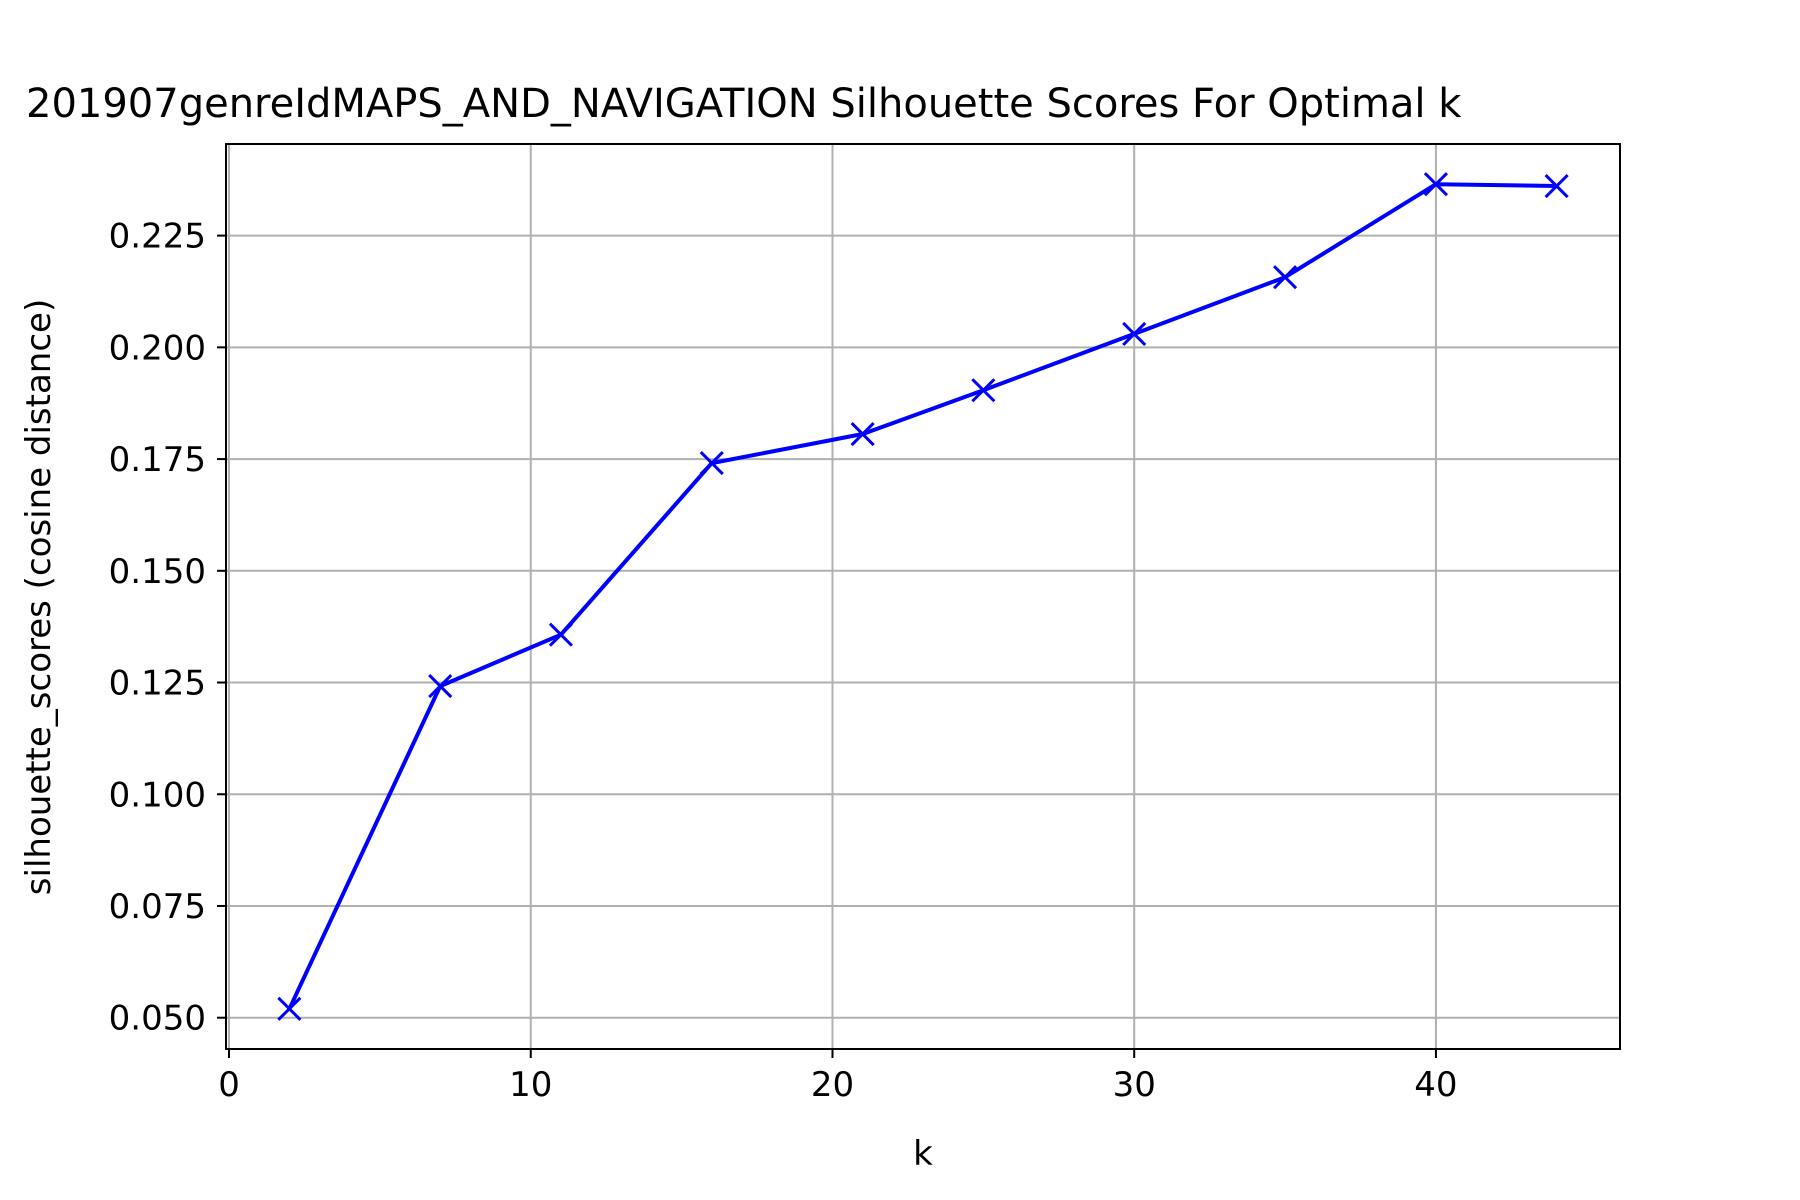  Describe the element at coordinates (157, 460) in the screenshot. I see `y-tick-label: 0.175` at that location.